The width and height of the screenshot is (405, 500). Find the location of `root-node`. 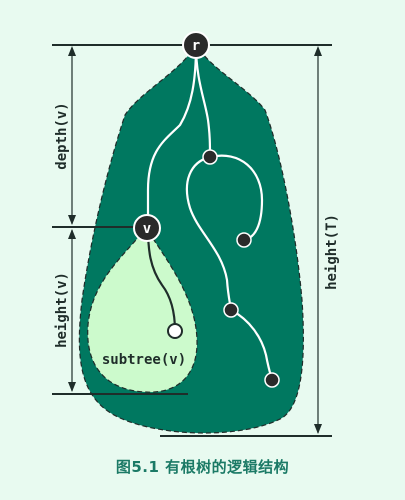

root-node is located at coordinates (196, 45).